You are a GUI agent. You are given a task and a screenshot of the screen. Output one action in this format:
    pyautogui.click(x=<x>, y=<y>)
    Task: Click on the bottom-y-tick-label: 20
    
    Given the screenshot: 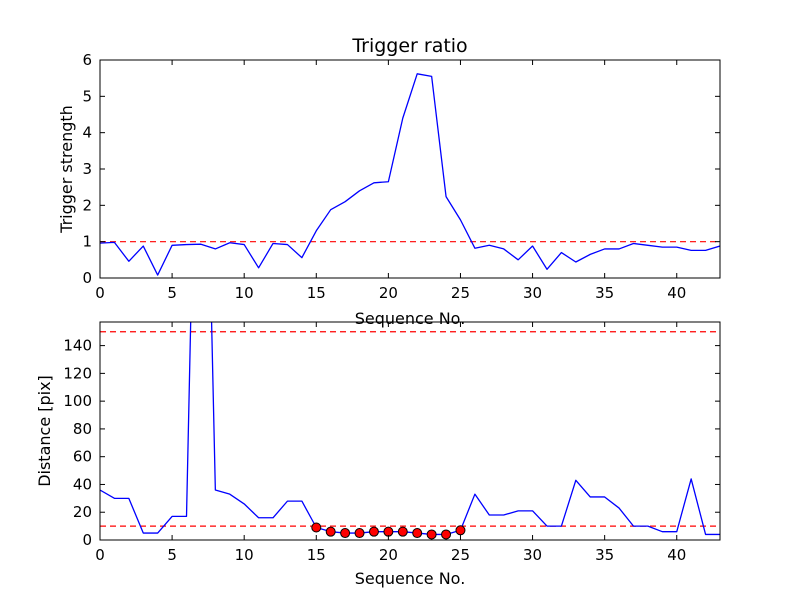 What is the action you would take?
    pyautogui.click(x=82, y=512)
    